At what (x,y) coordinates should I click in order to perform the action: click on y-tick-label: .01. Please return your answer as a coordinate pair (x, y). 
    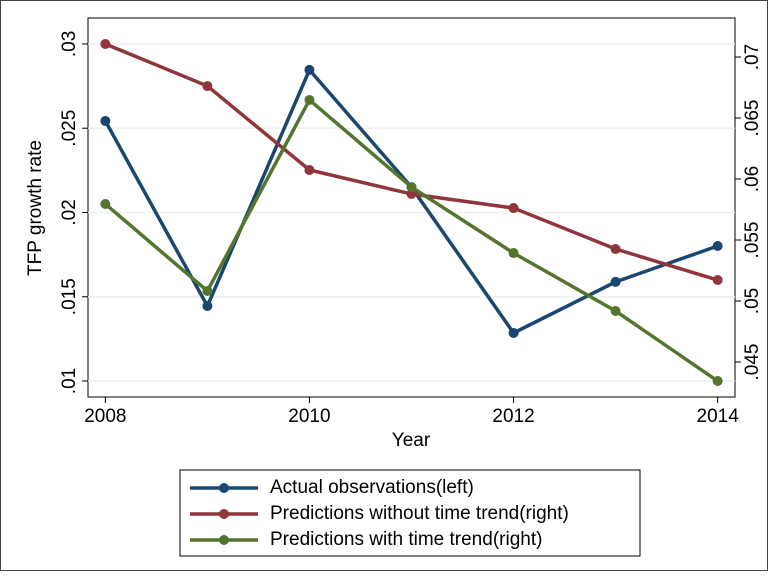
    Looking at the image, I should click on (69, 381).